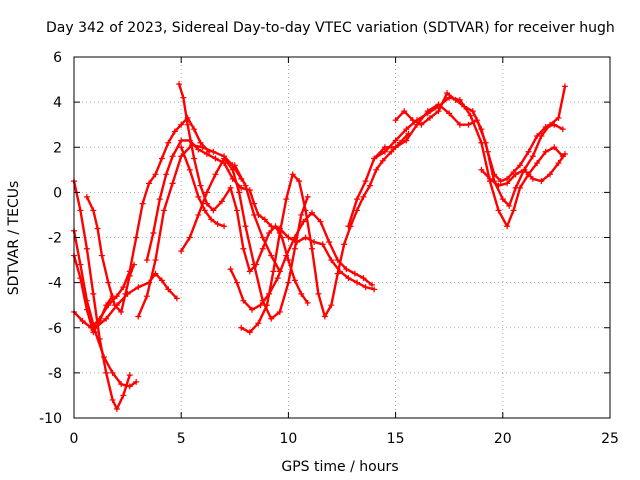 The width and height of the screenshot is (640, 480). Describe the element at coordinates (57, 58) in the screenshot. I see `y-tick-label: 6` at that location.